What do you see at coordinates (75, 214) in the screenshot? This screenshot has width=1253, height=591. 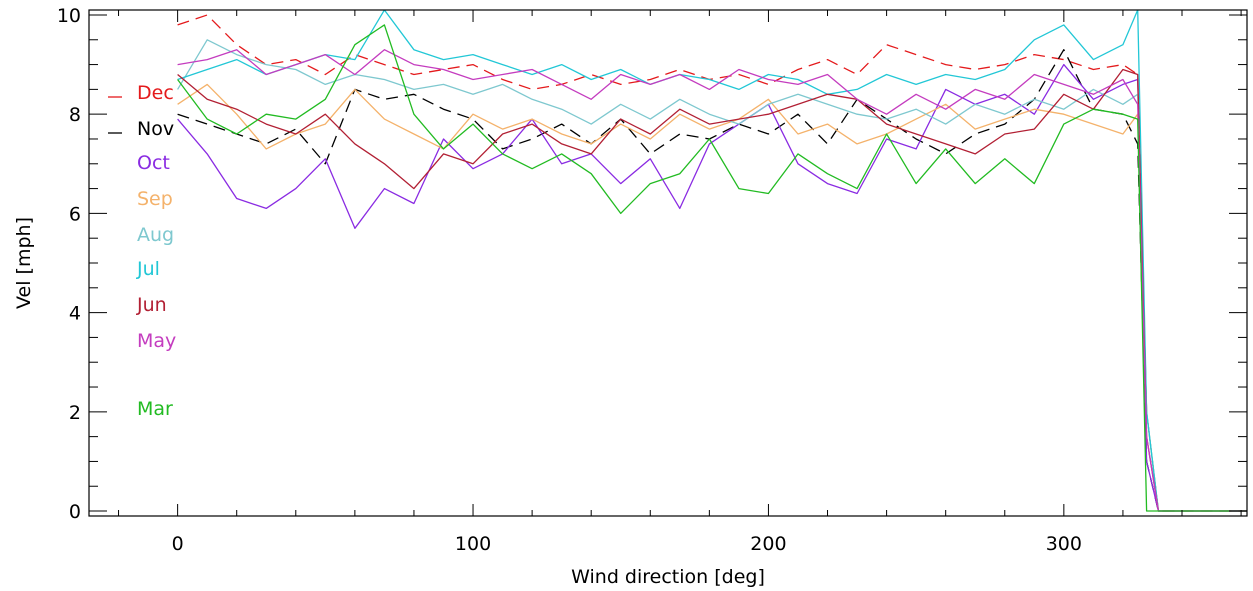 I see `y-tick-label: 6` at bounding box center [75, 214].